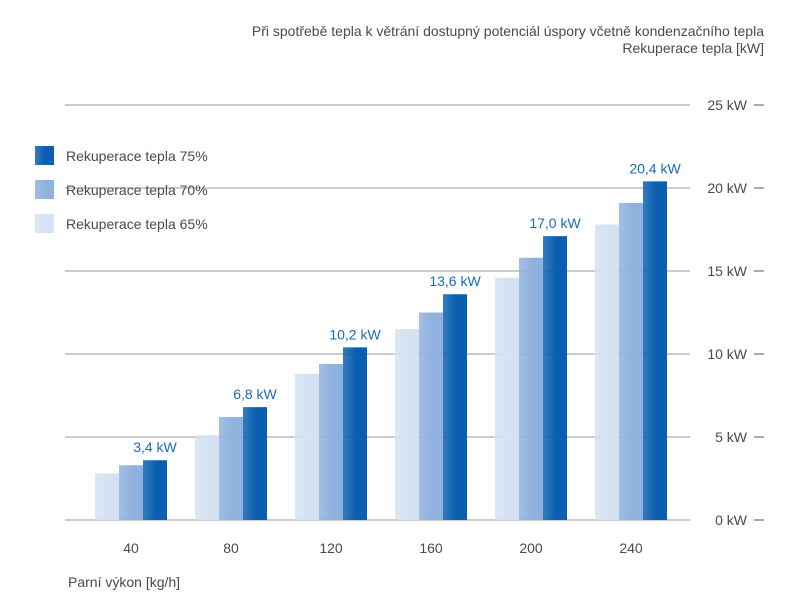 This screenshot has height=613, width=800. What do you see at coordinates (727, 354) in the screenshot?
I see `y-tick-label: 10 kW` at bounding box center [727, 354].